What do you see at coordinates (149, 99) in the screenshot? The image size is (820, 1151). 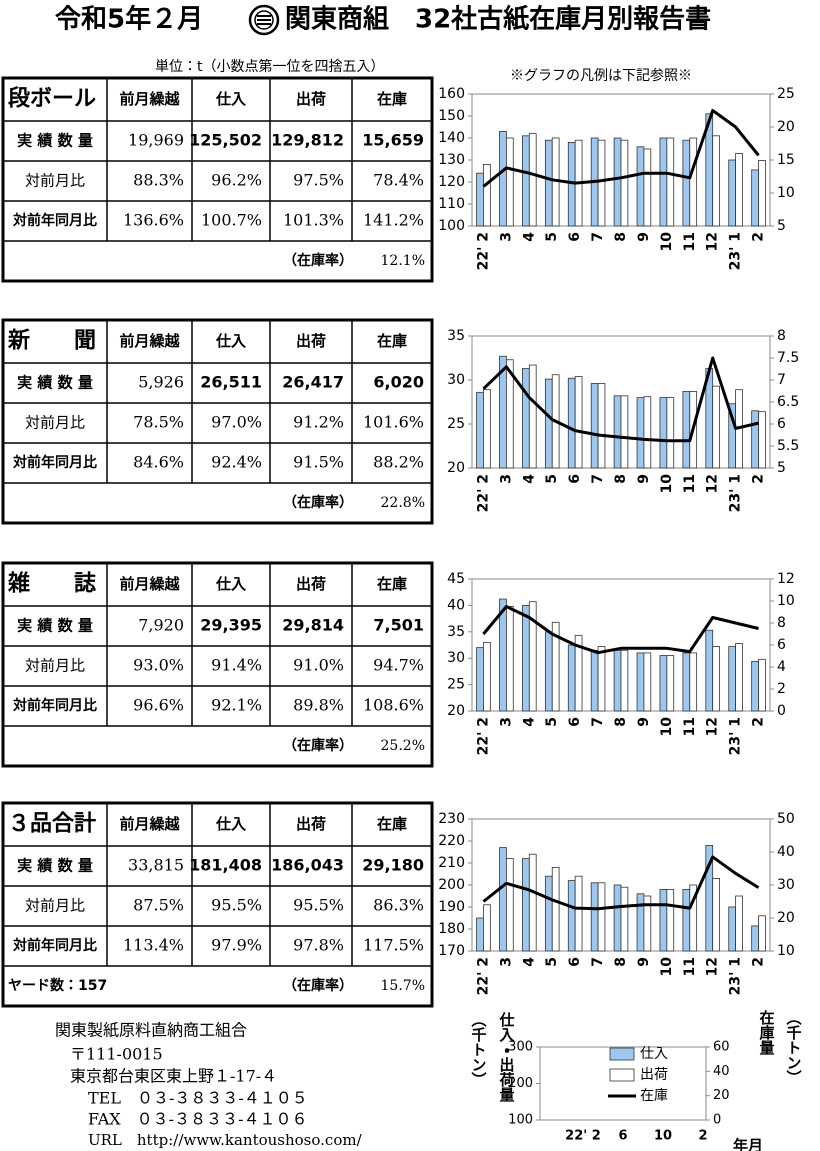 I see `column-header: 前月繰越` at bounding box center [149, 99].